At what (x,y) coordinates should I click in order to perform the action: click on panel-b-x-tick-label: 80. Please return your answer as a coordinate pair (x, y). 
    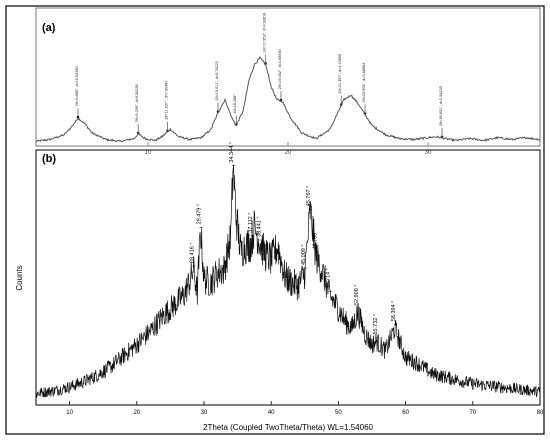
    Looking at the image, I should click on (540, 413).